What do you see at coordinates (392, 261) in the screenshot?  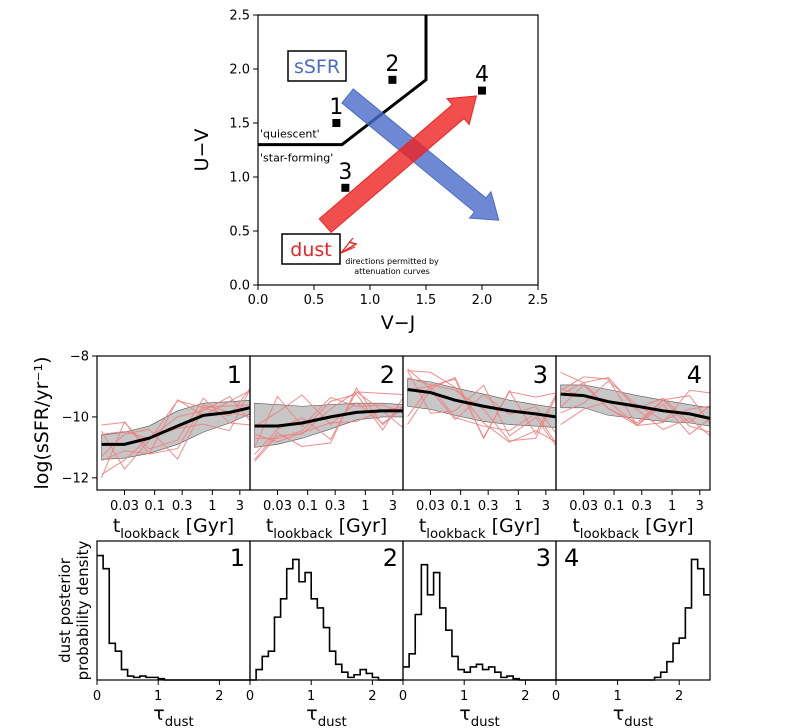 I see `attenuation-note-line1: directions permitted by` at bounding box center [392, 261].